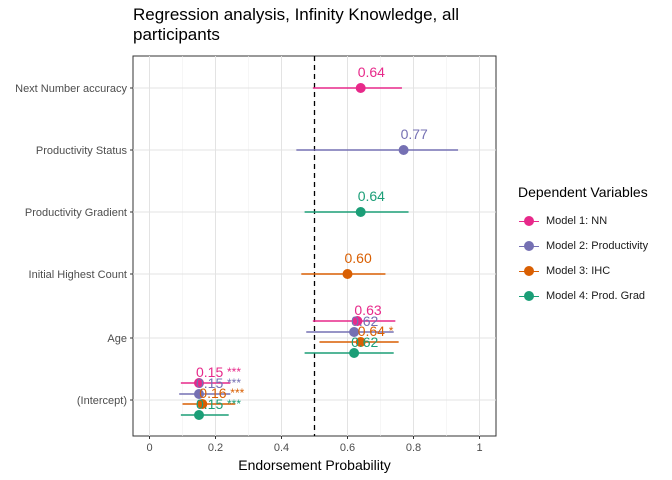 This screenshot has height=480, width=672. What do you see at coordinates (102, 401) in the screenshot?
I see `y-tick-label: (Intercept)` at bounding box center [102, 401].